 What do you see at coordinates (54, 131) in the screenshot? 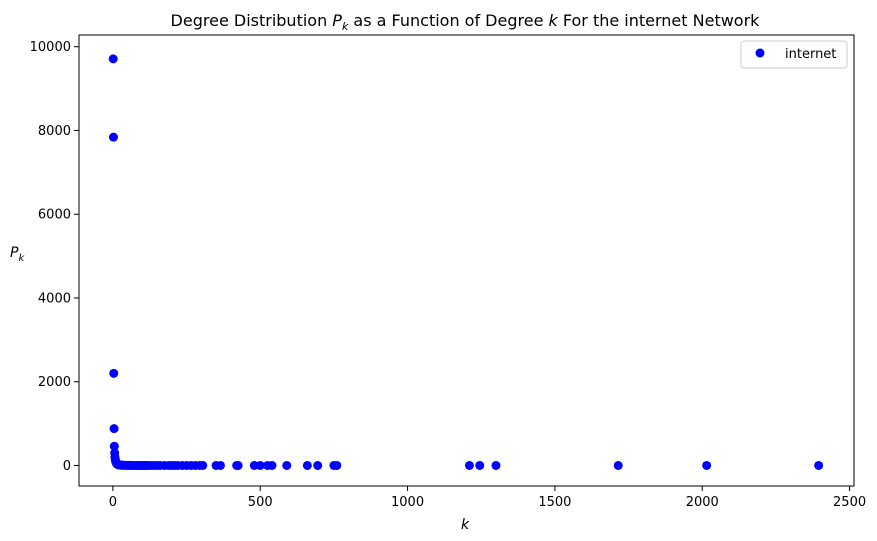
I see `y-tick-label: 8000` at bounding box center [54, 131].